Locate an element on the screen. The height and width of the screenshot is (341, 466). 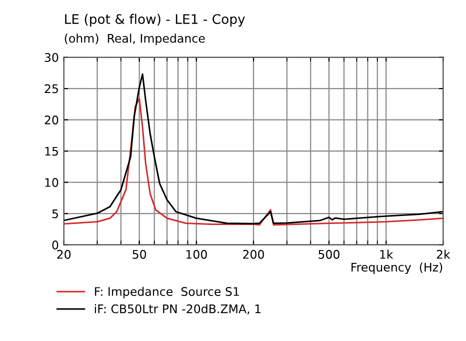
x-tick-label: 1k is located at coordinates (387, 254).